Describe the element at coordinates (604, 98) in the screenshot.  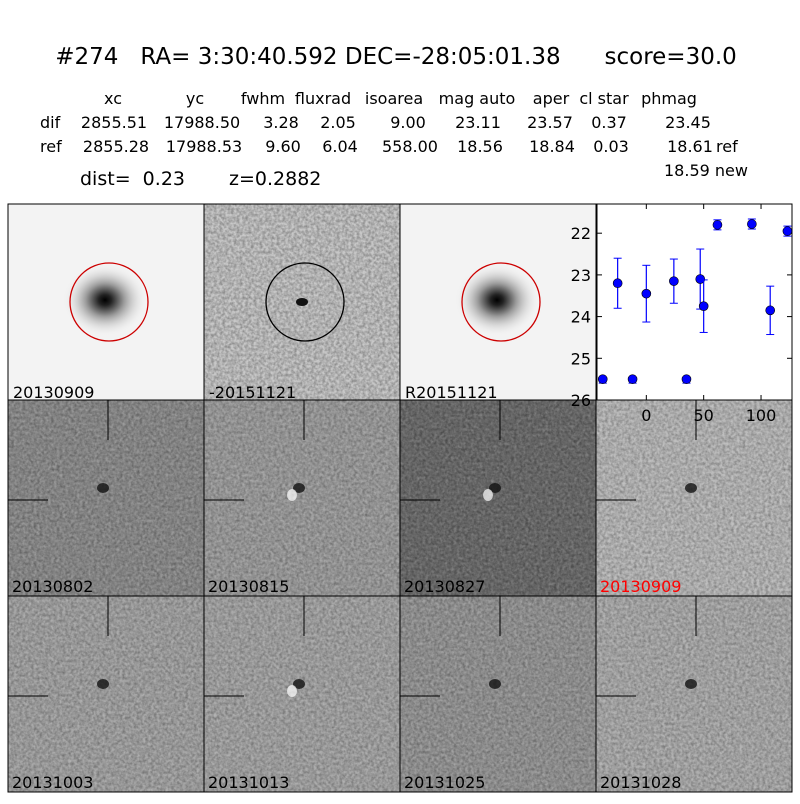
I see `column-header: cl star` at that location.